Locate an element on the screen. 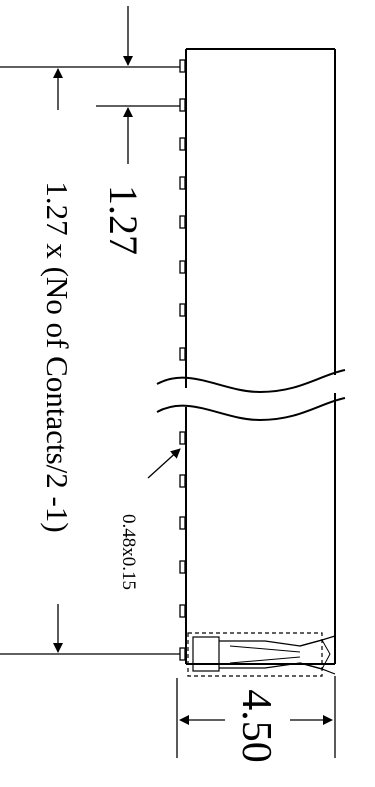 The image size is (375, 787). width-label: 4.50 is located at coordinates (256, 726).